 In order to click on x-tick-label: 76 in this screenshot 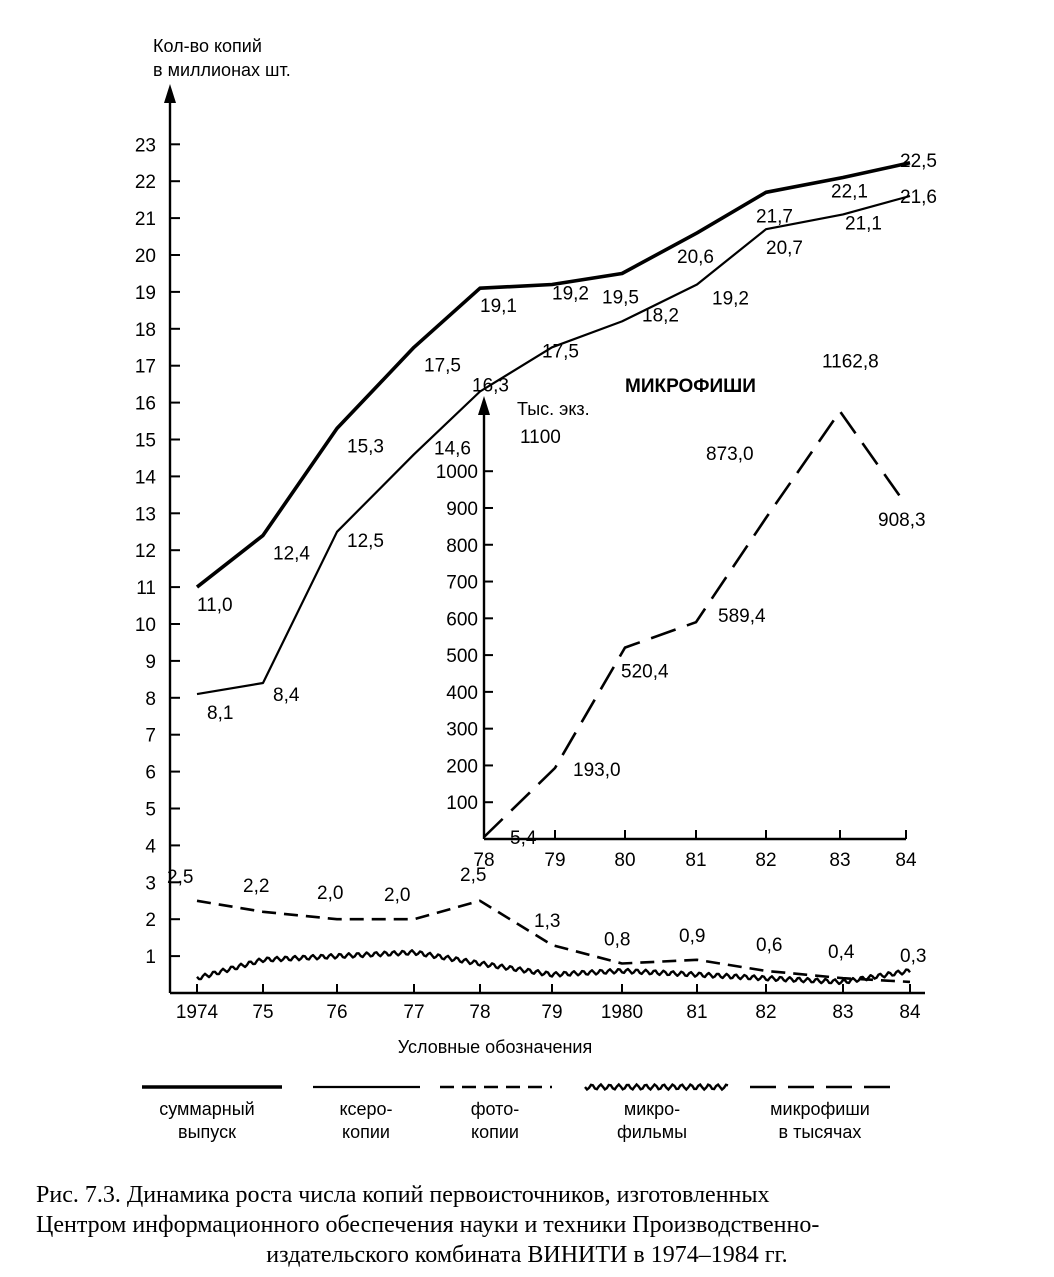, I will do `click(336, 1012)`.